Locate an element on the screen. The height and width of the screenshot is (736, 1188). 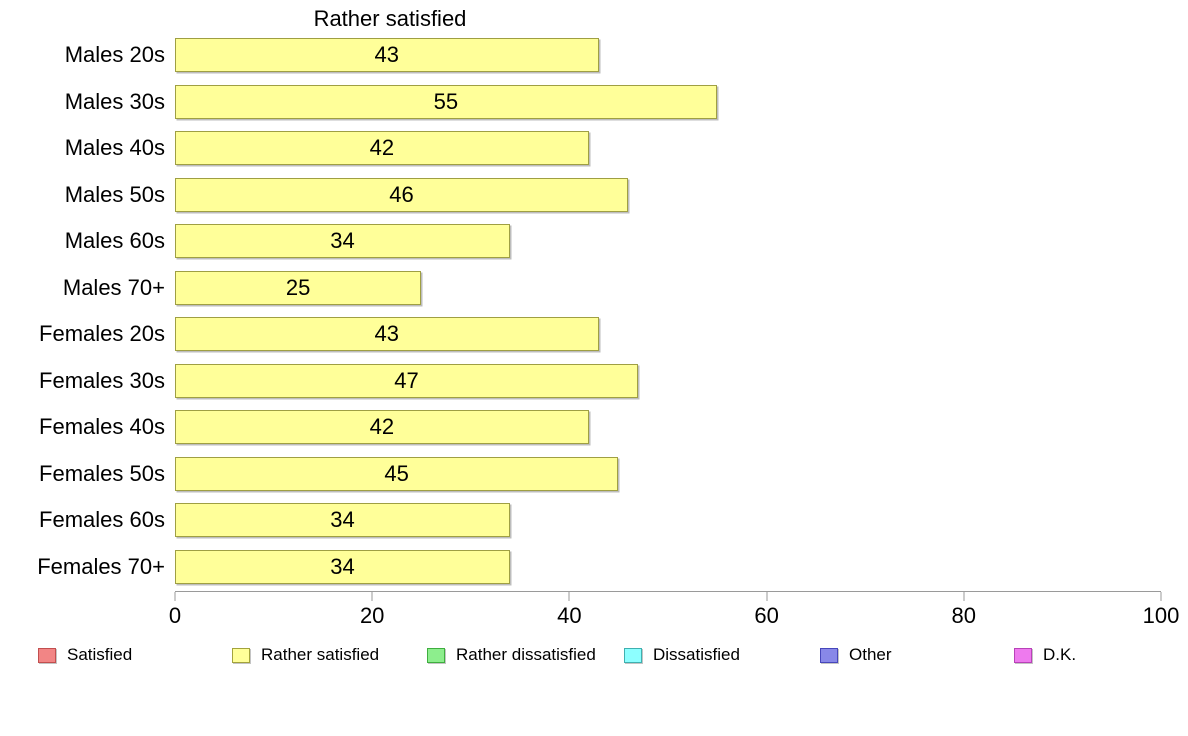
category-label: Females 20s is located at coordinates (102, 334).